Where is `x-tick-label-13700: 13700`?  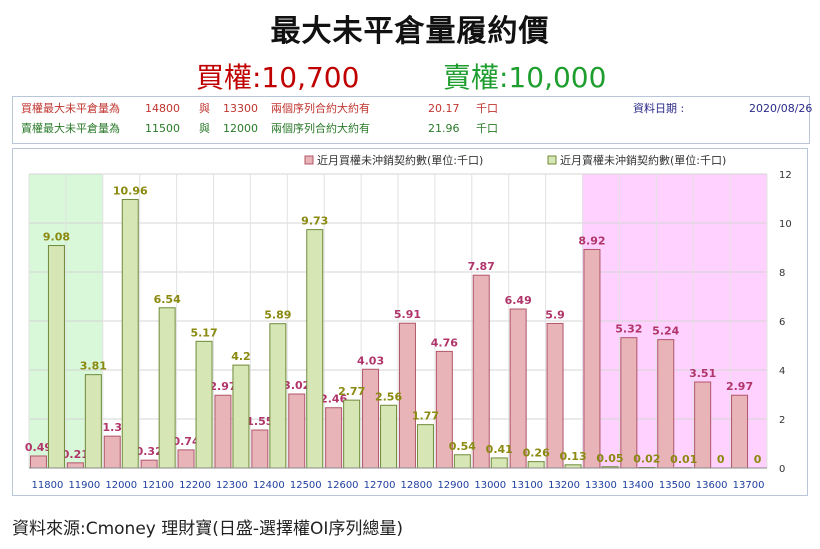 x-tick-label-13700: 13700 is located at coordinates (749, 485).